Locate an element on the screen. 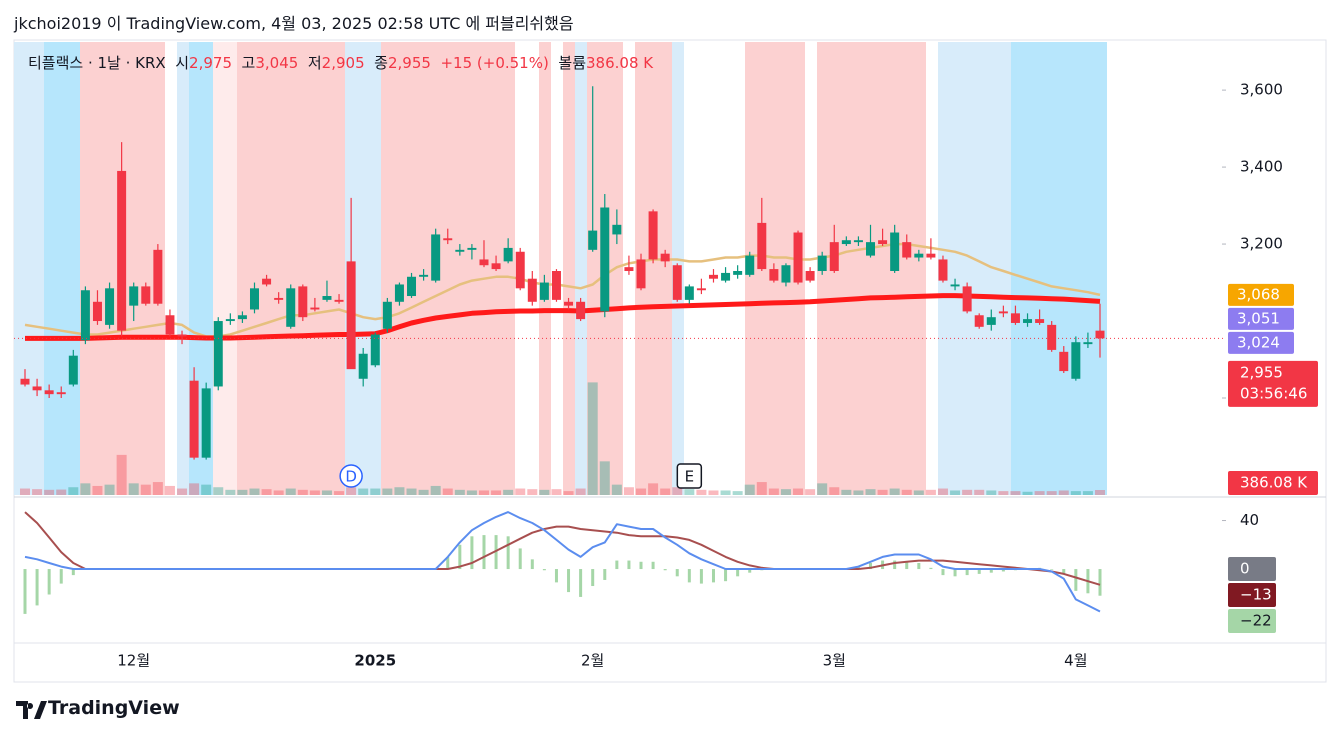 This screenshot has height=735, width=1341. osc-badge-label: −13 is located at coordinates (1256, 595).